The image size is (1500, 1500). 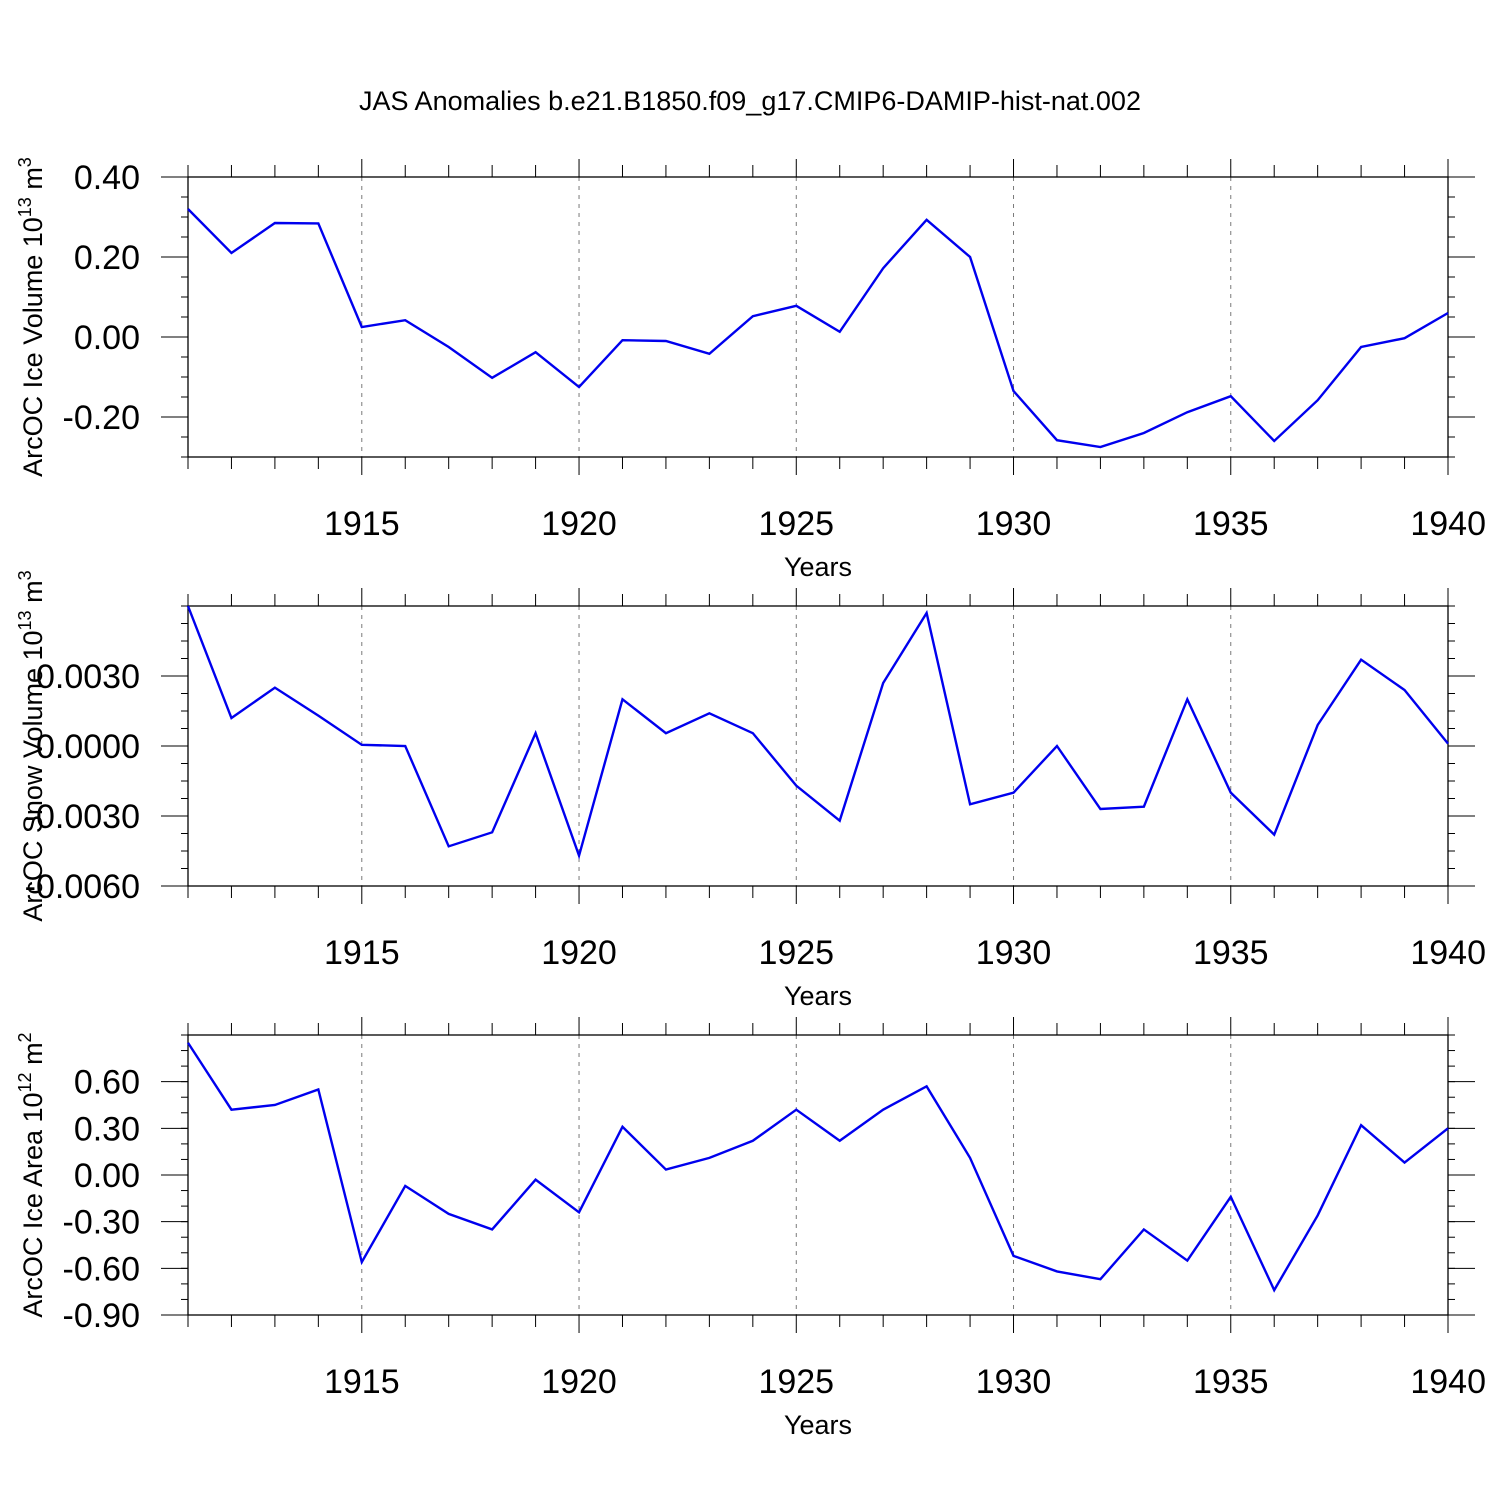 I want to click on y-axis-label: ArcOC Ice Volume 1013 m3, so click(x=31, y=317).